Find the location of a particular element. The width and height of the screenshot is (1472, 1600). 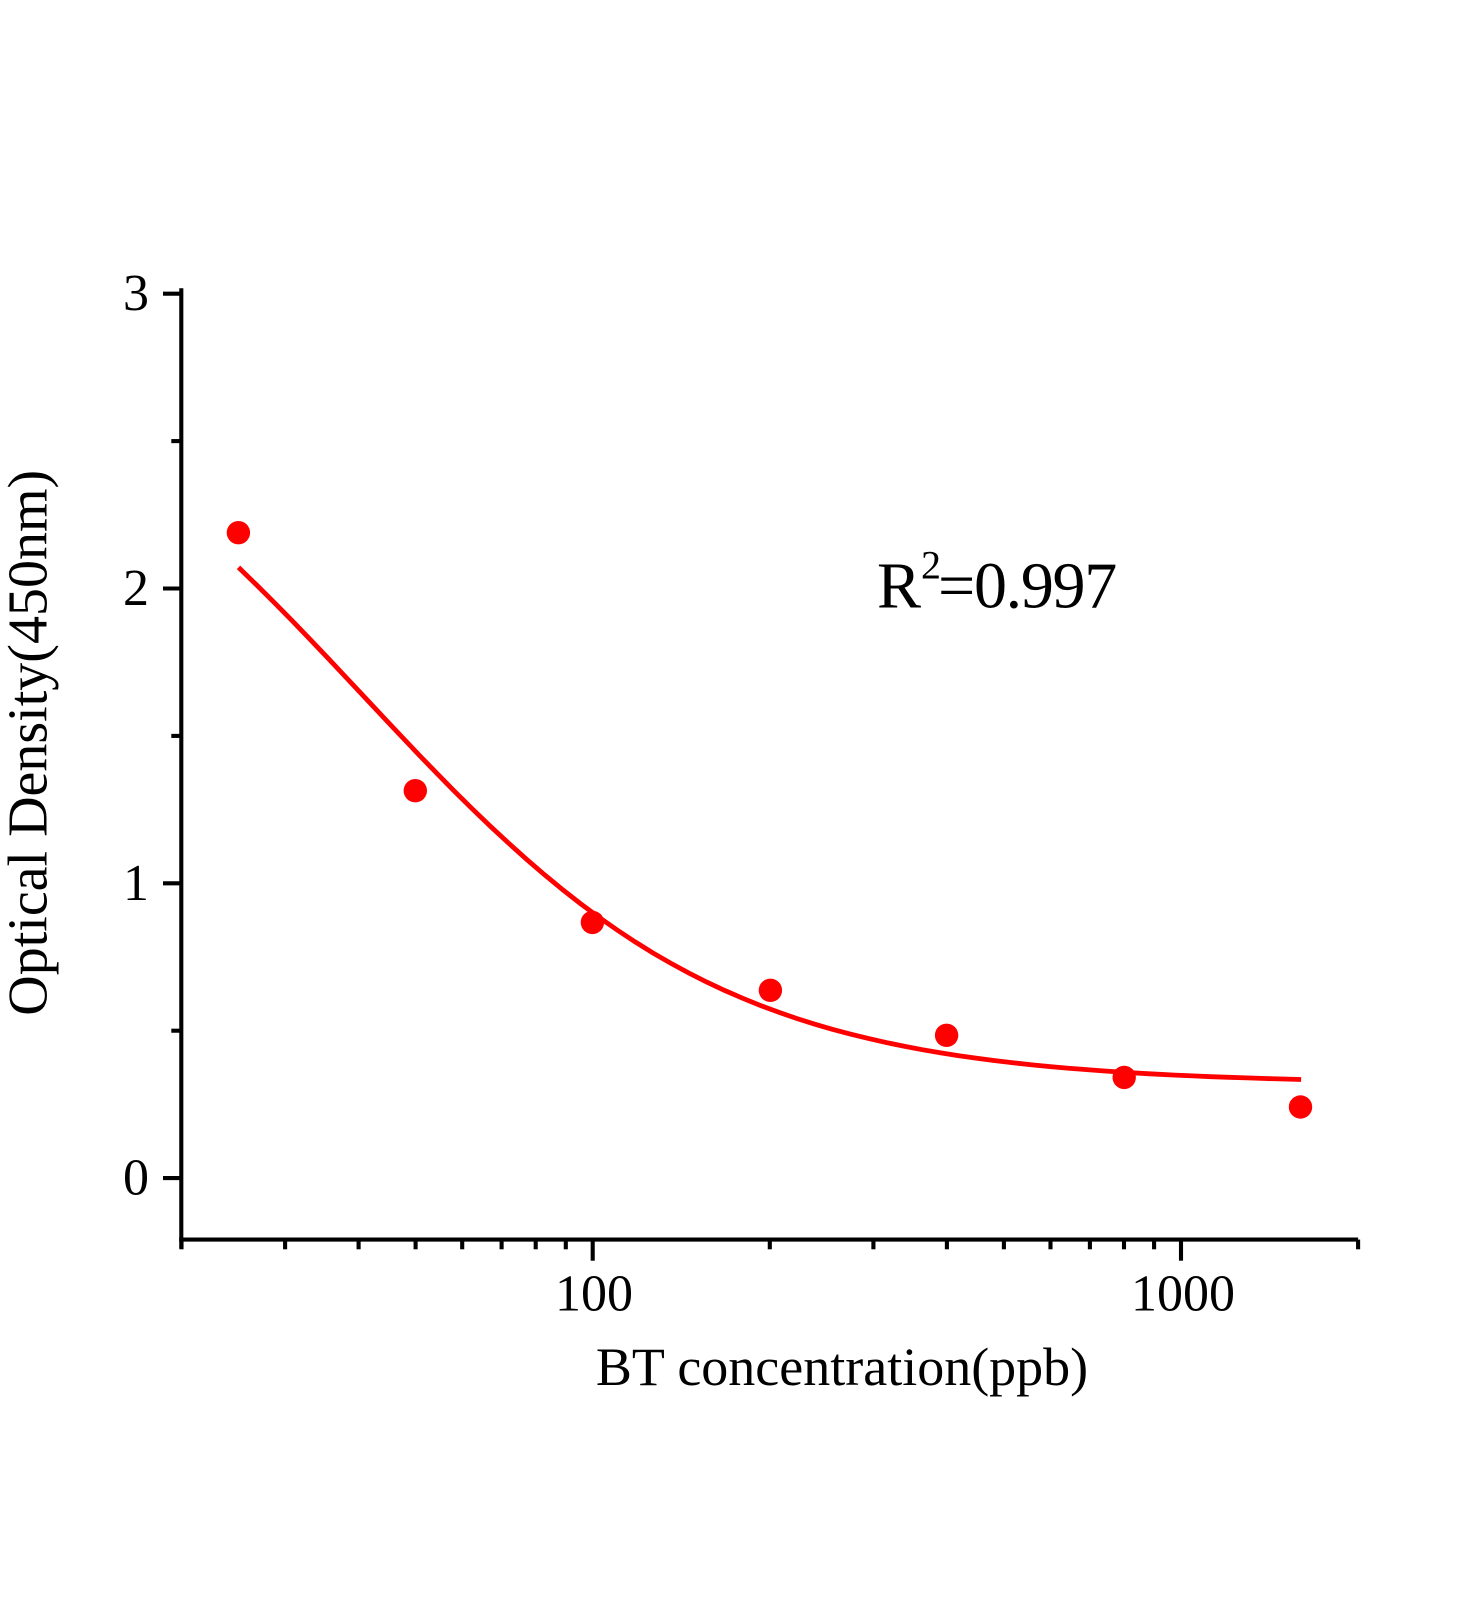

svg-text: R2=0.997 is located at coordinates (996, 582).